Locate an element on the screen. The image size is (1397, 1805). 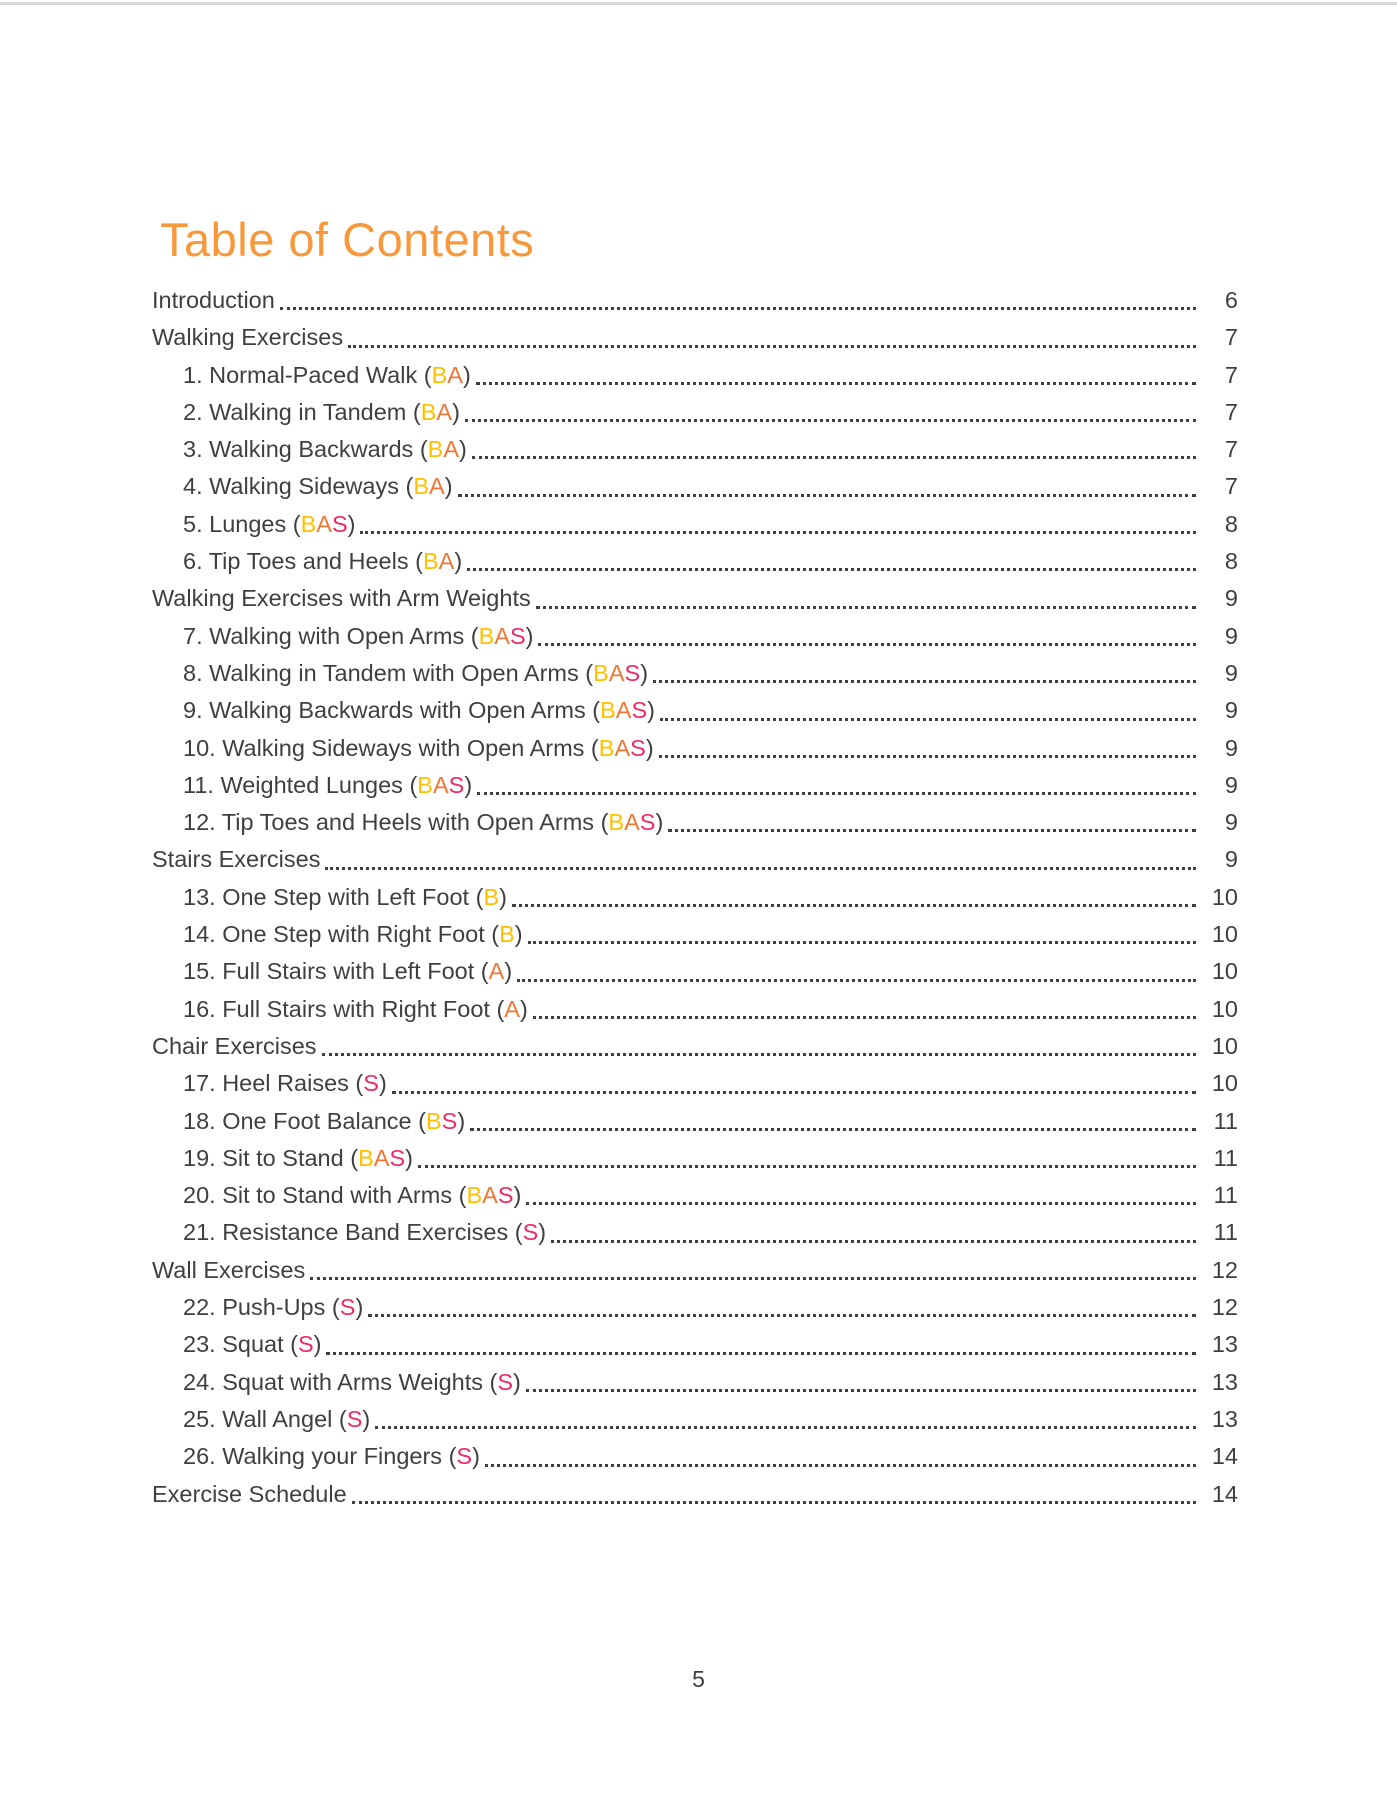
toc-entry-label: 3. Walking Backwards (BA) is located at coordinates (325, 449).